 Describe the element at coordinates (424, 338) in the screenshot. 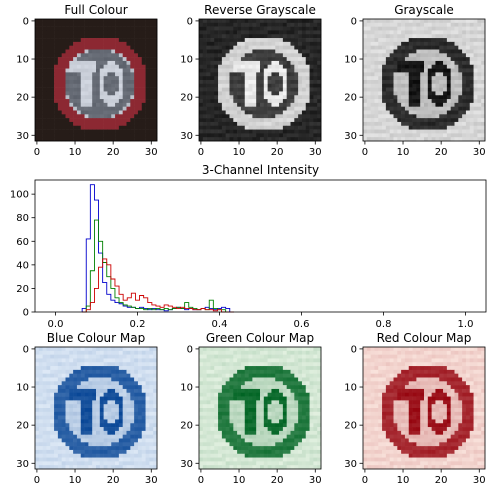

I see `panel-title: Red Colour Map` at that location.